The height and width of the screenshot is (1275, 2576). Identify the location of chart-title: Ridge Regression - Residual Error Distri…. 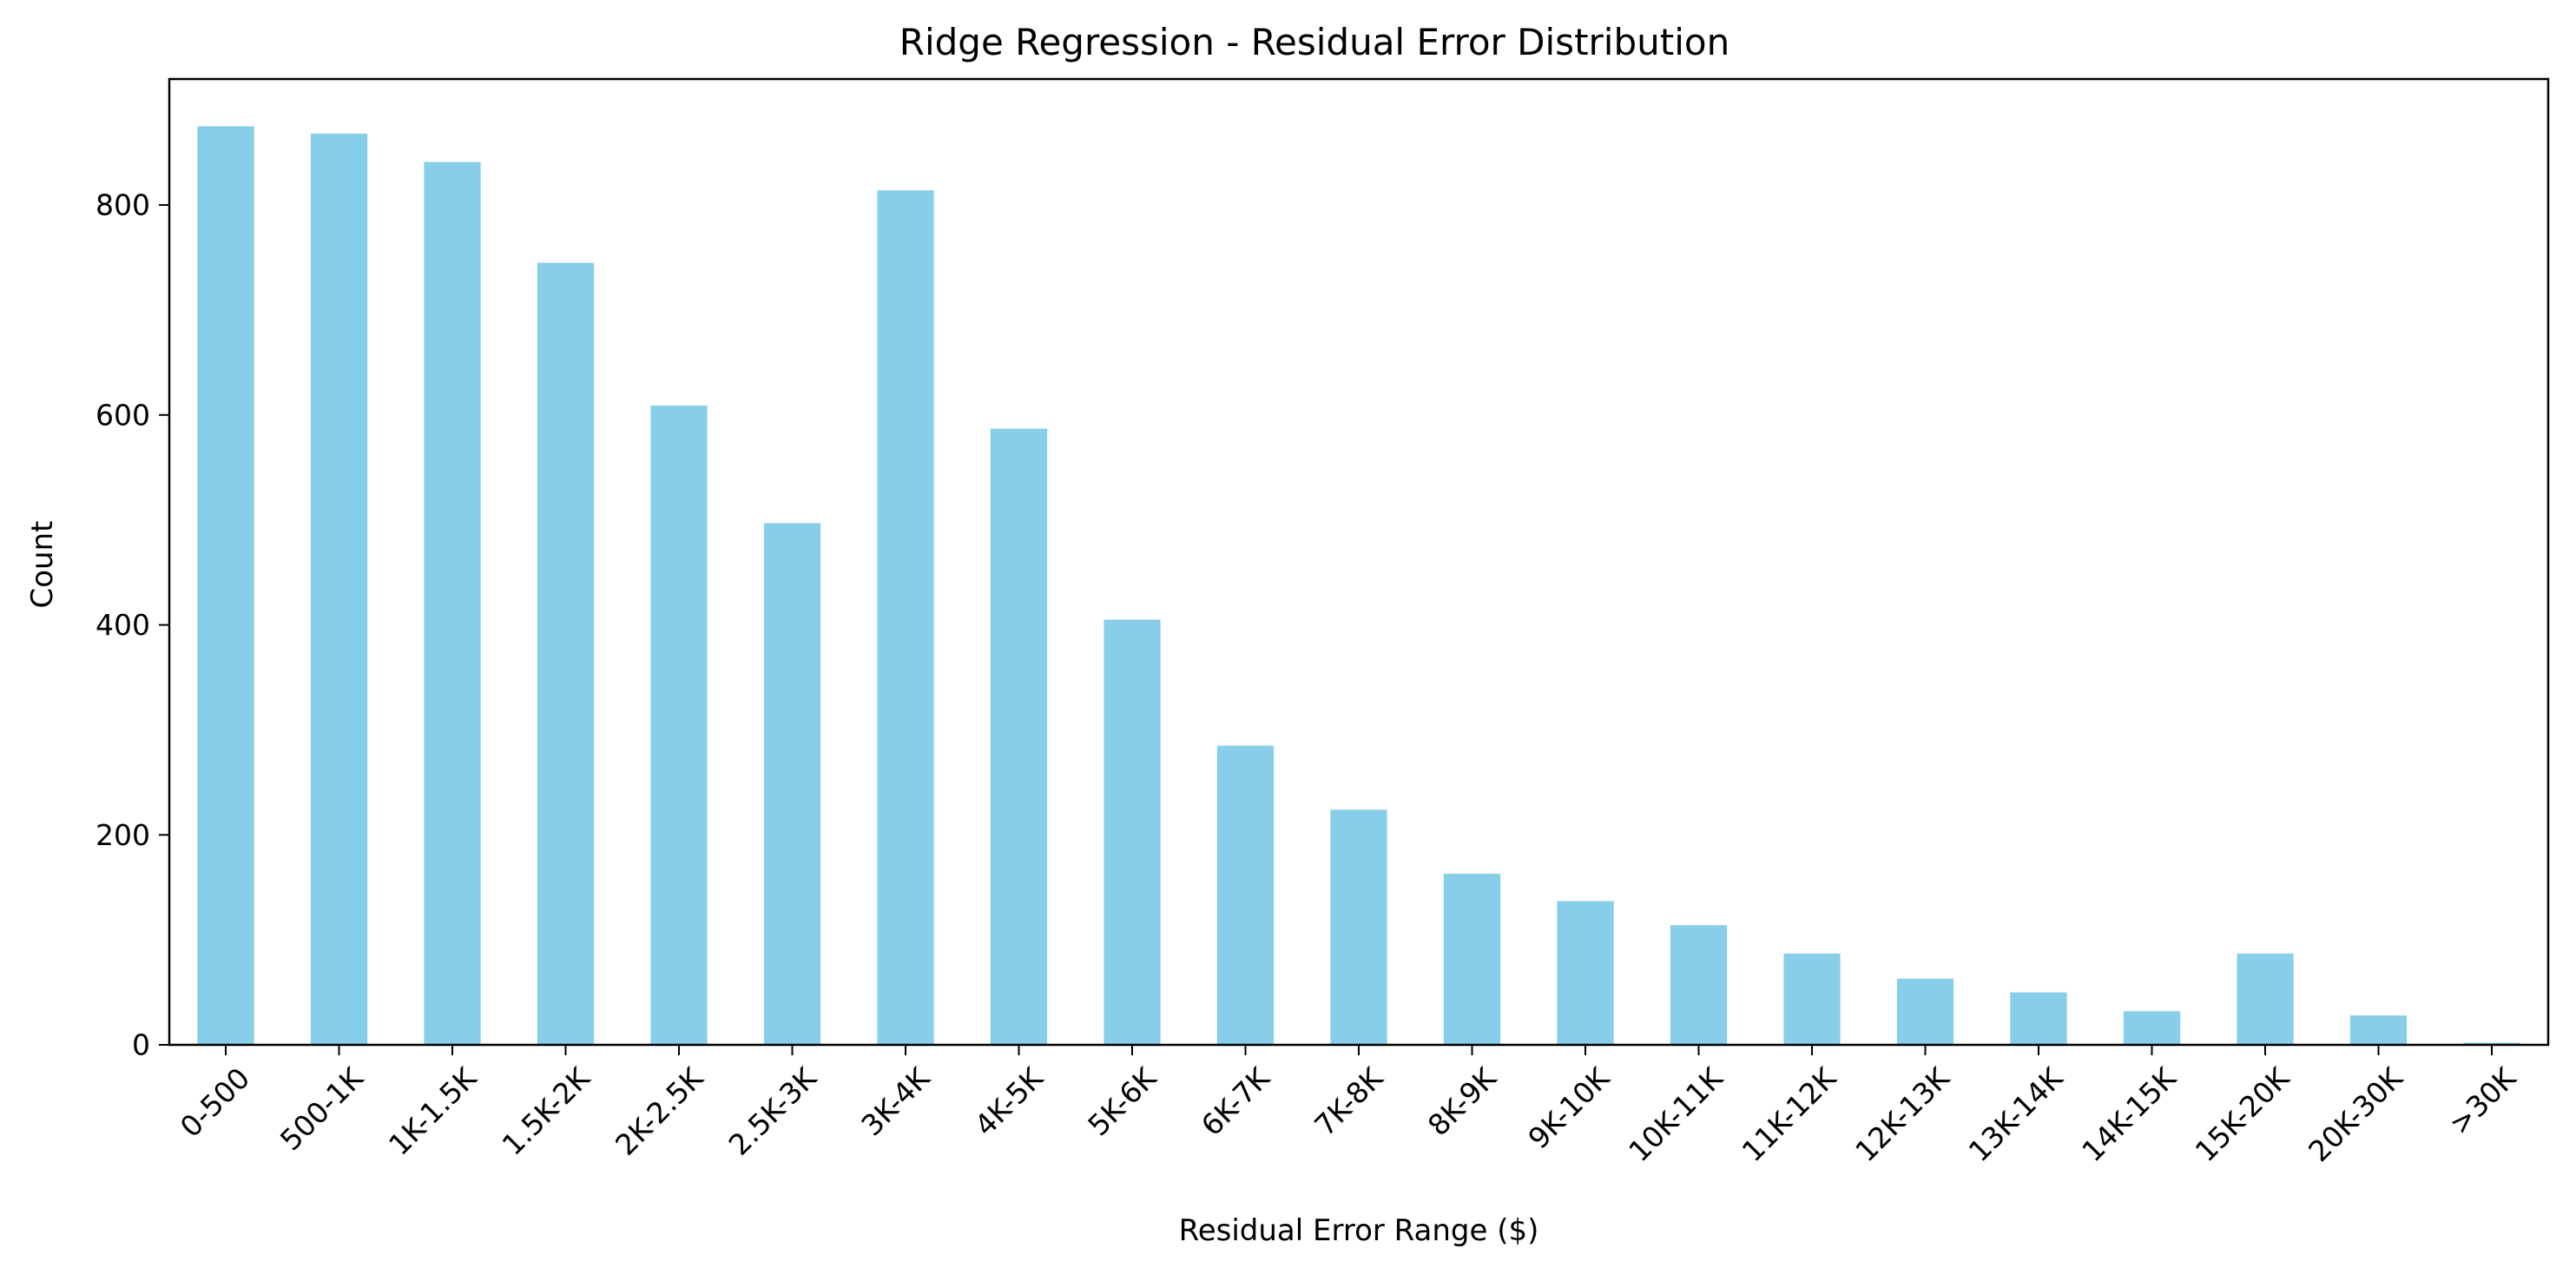
(1314, 42).